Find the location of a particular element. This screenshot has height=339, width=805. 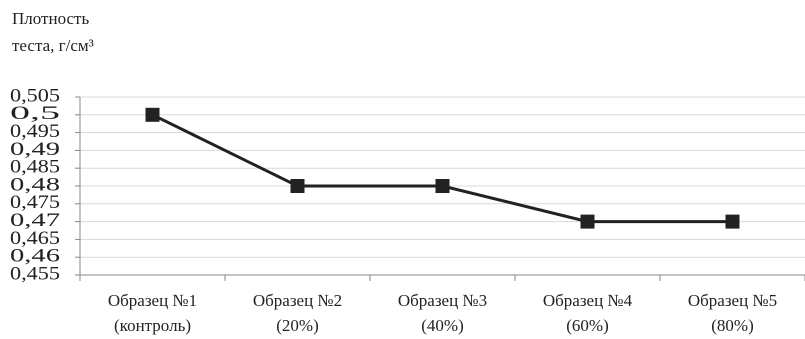

y-axis-label: теста, г/см³ is located at coordinates (53, 45).